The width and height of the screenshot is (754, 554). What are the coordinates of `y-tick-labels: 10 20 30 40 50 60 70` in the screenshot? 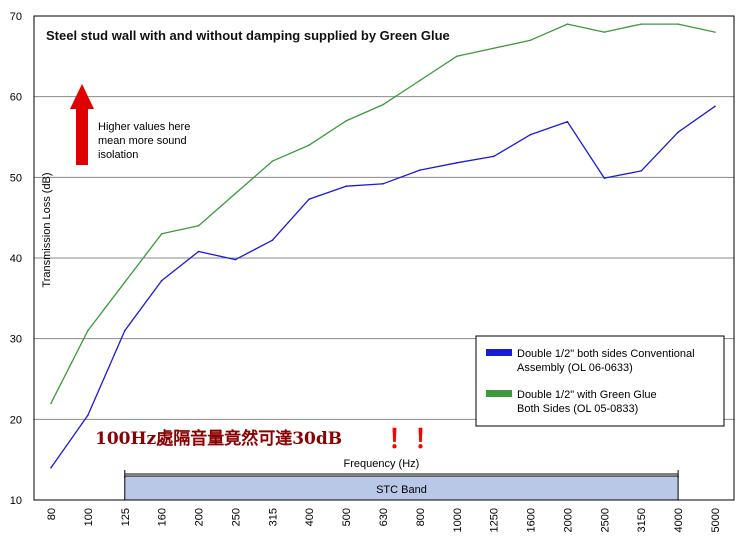 It's located at (16, 259).